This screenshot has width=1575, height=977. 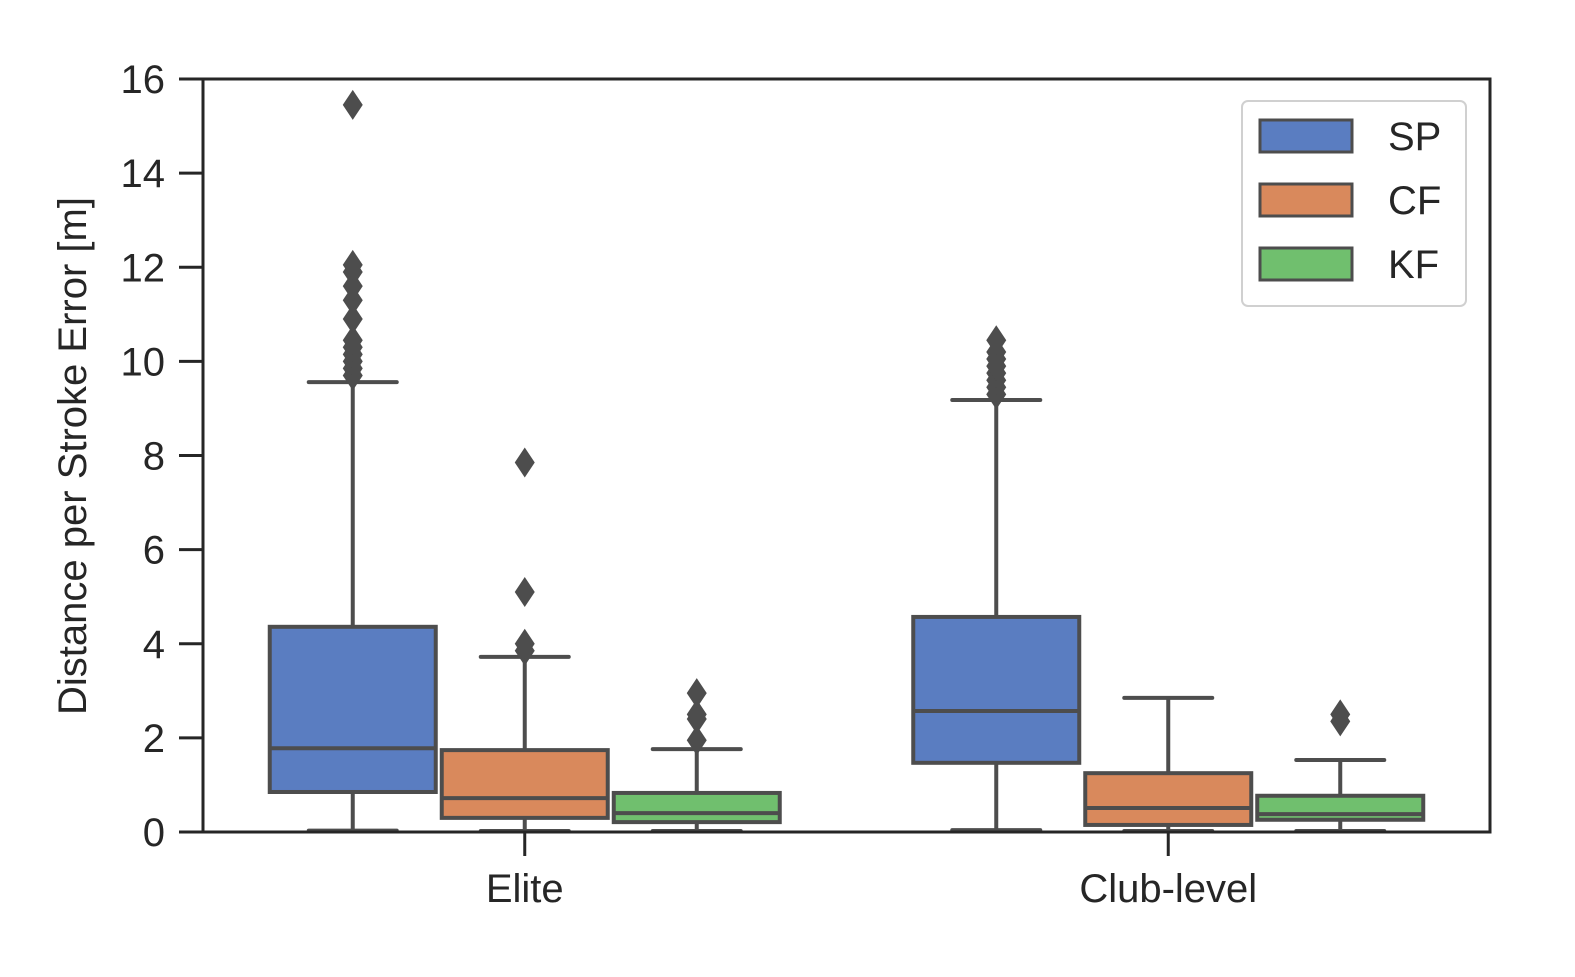 I want to click on legend: SP CF KF, so click(x=1354, y=203).